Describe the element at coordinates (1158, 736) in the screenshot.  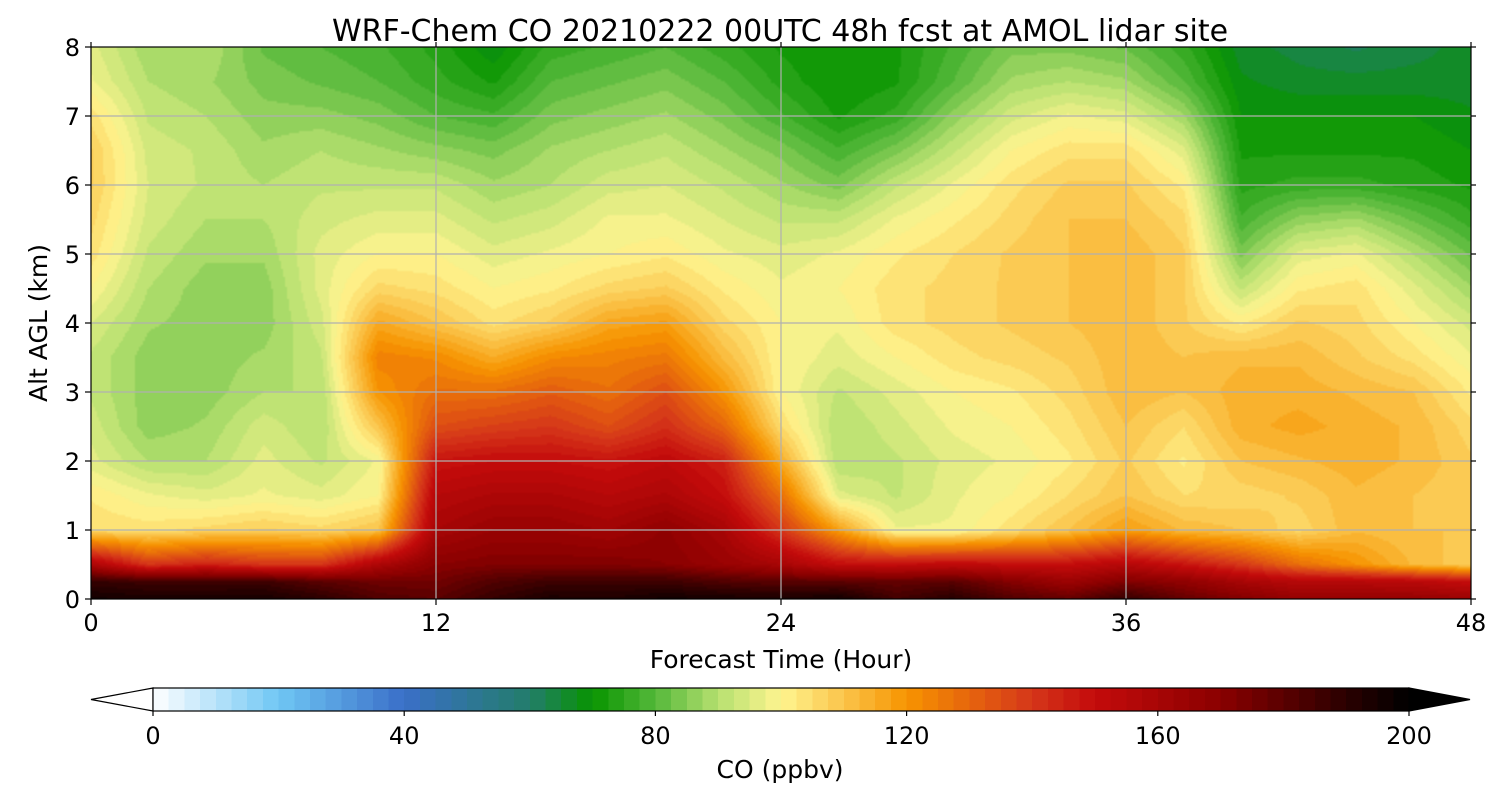
I see `colorbar-tick-label: 160` at that location.